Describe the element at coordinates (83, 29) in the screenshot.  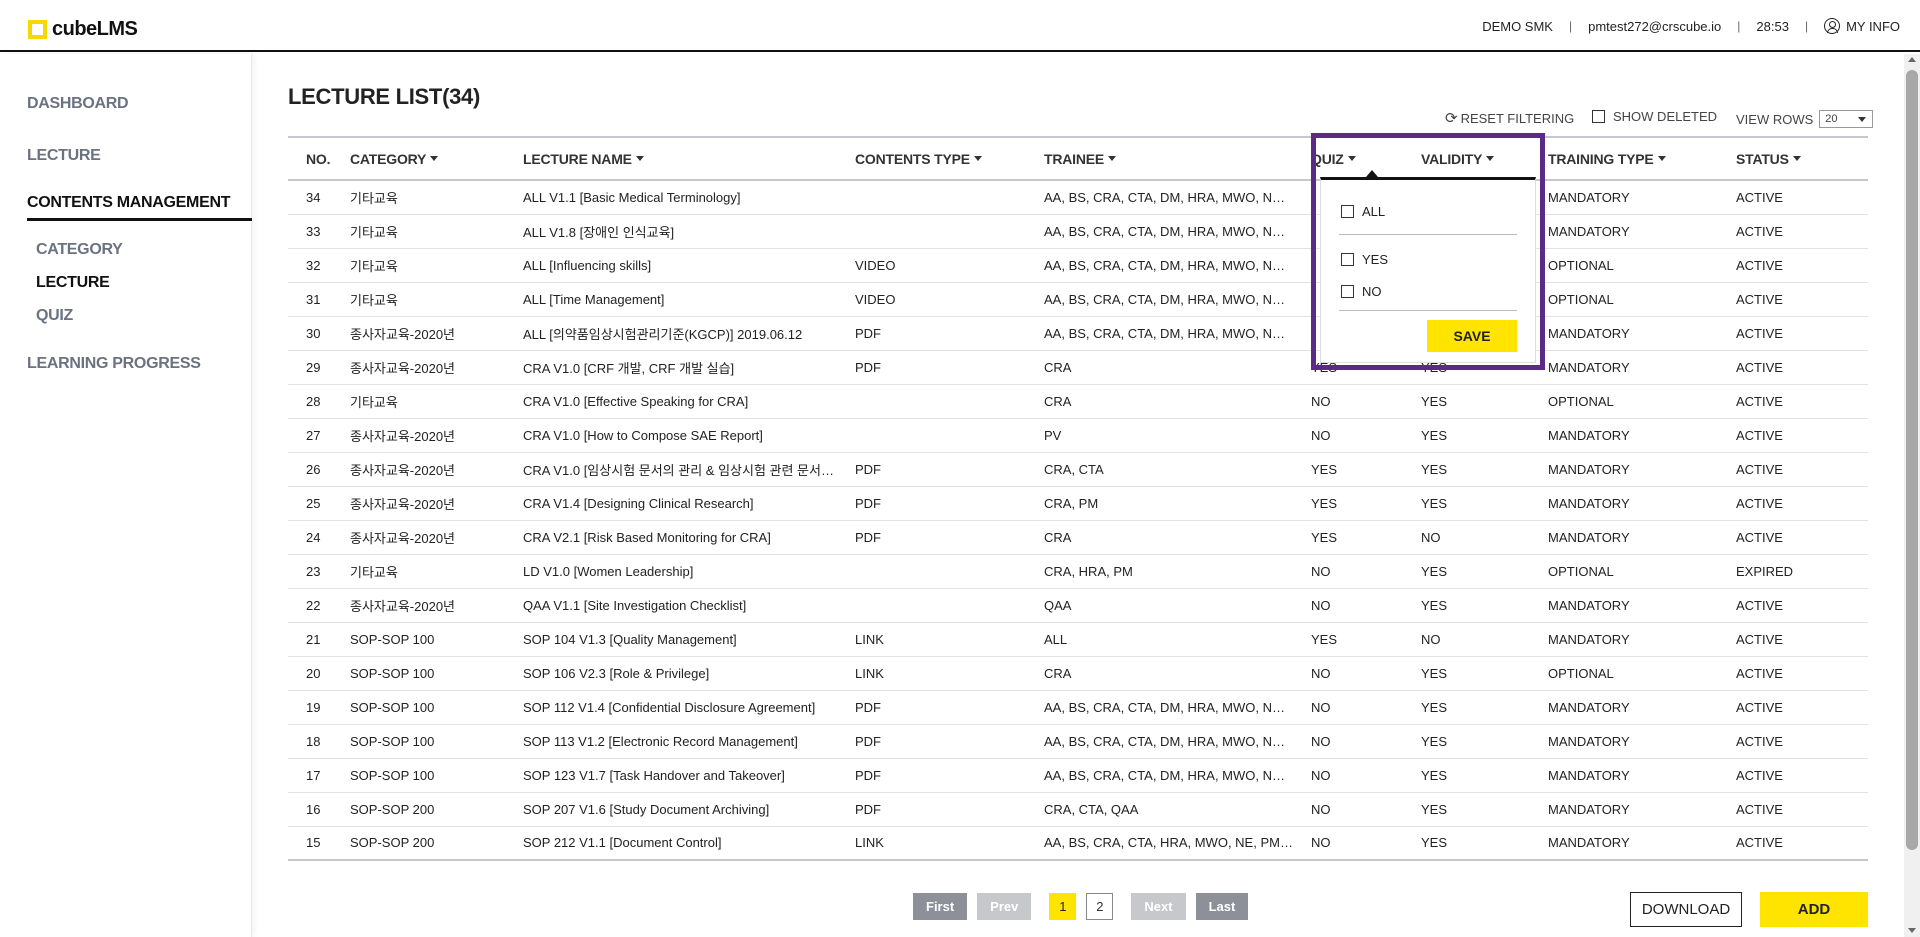
I see `app-logo: cubeLMS` at that location.